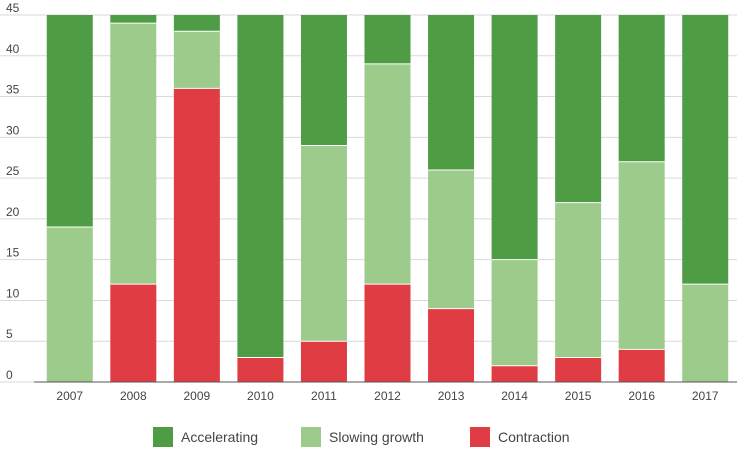 This screenshot has width=737, height=455. I want to click on bar-segment-accelerating-2009, so click(196, 23).